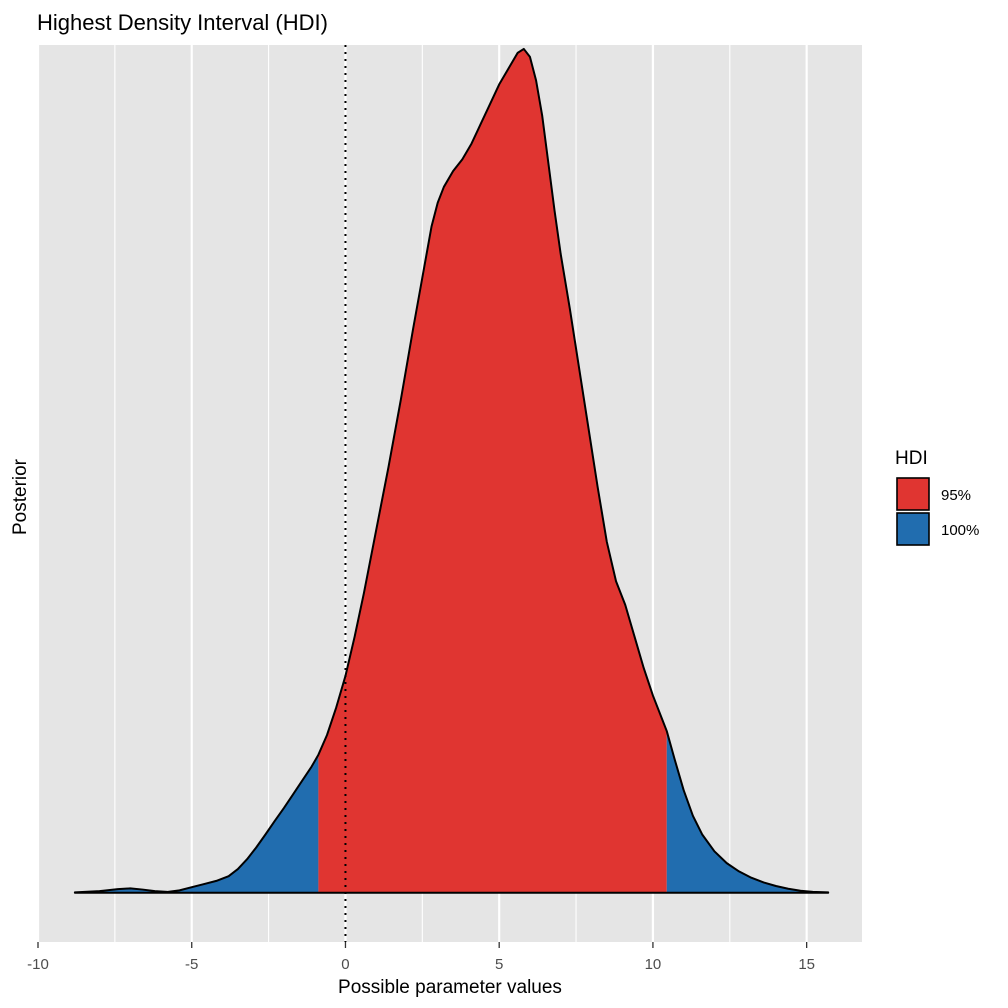 This screenshot has width=1008, height=1008. Describe the element at coordinates (421, 957) in the screenshot. I see `x-axis: -10 -5 0 5 10 15` at that location.